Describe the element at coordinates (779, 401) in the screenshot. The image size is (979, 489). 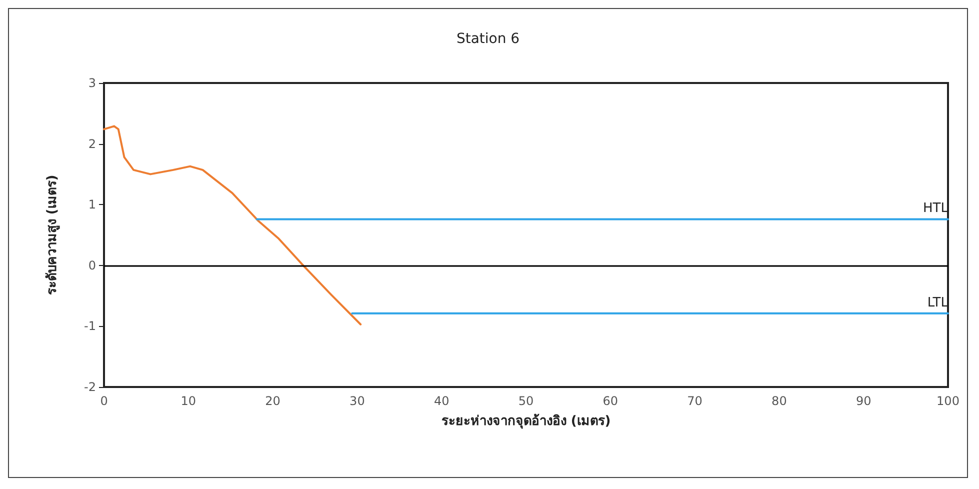
I see `x-tick-label: 80` at that location.